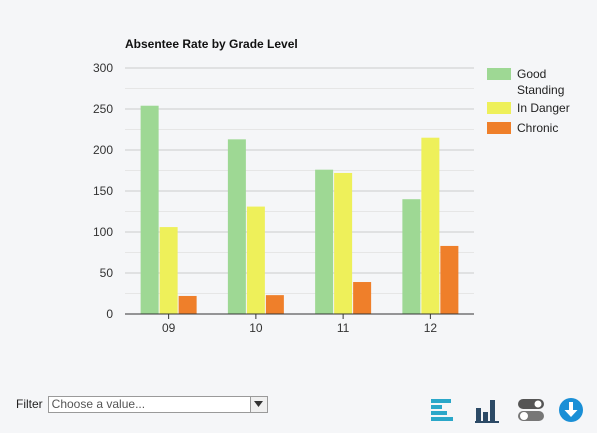 The width and height of the screenshot is (597, 433). What do you see at coordinates (103, 68) in the screenshot?
I see `y-tick-label: 300` at bounding box center [103, 68].